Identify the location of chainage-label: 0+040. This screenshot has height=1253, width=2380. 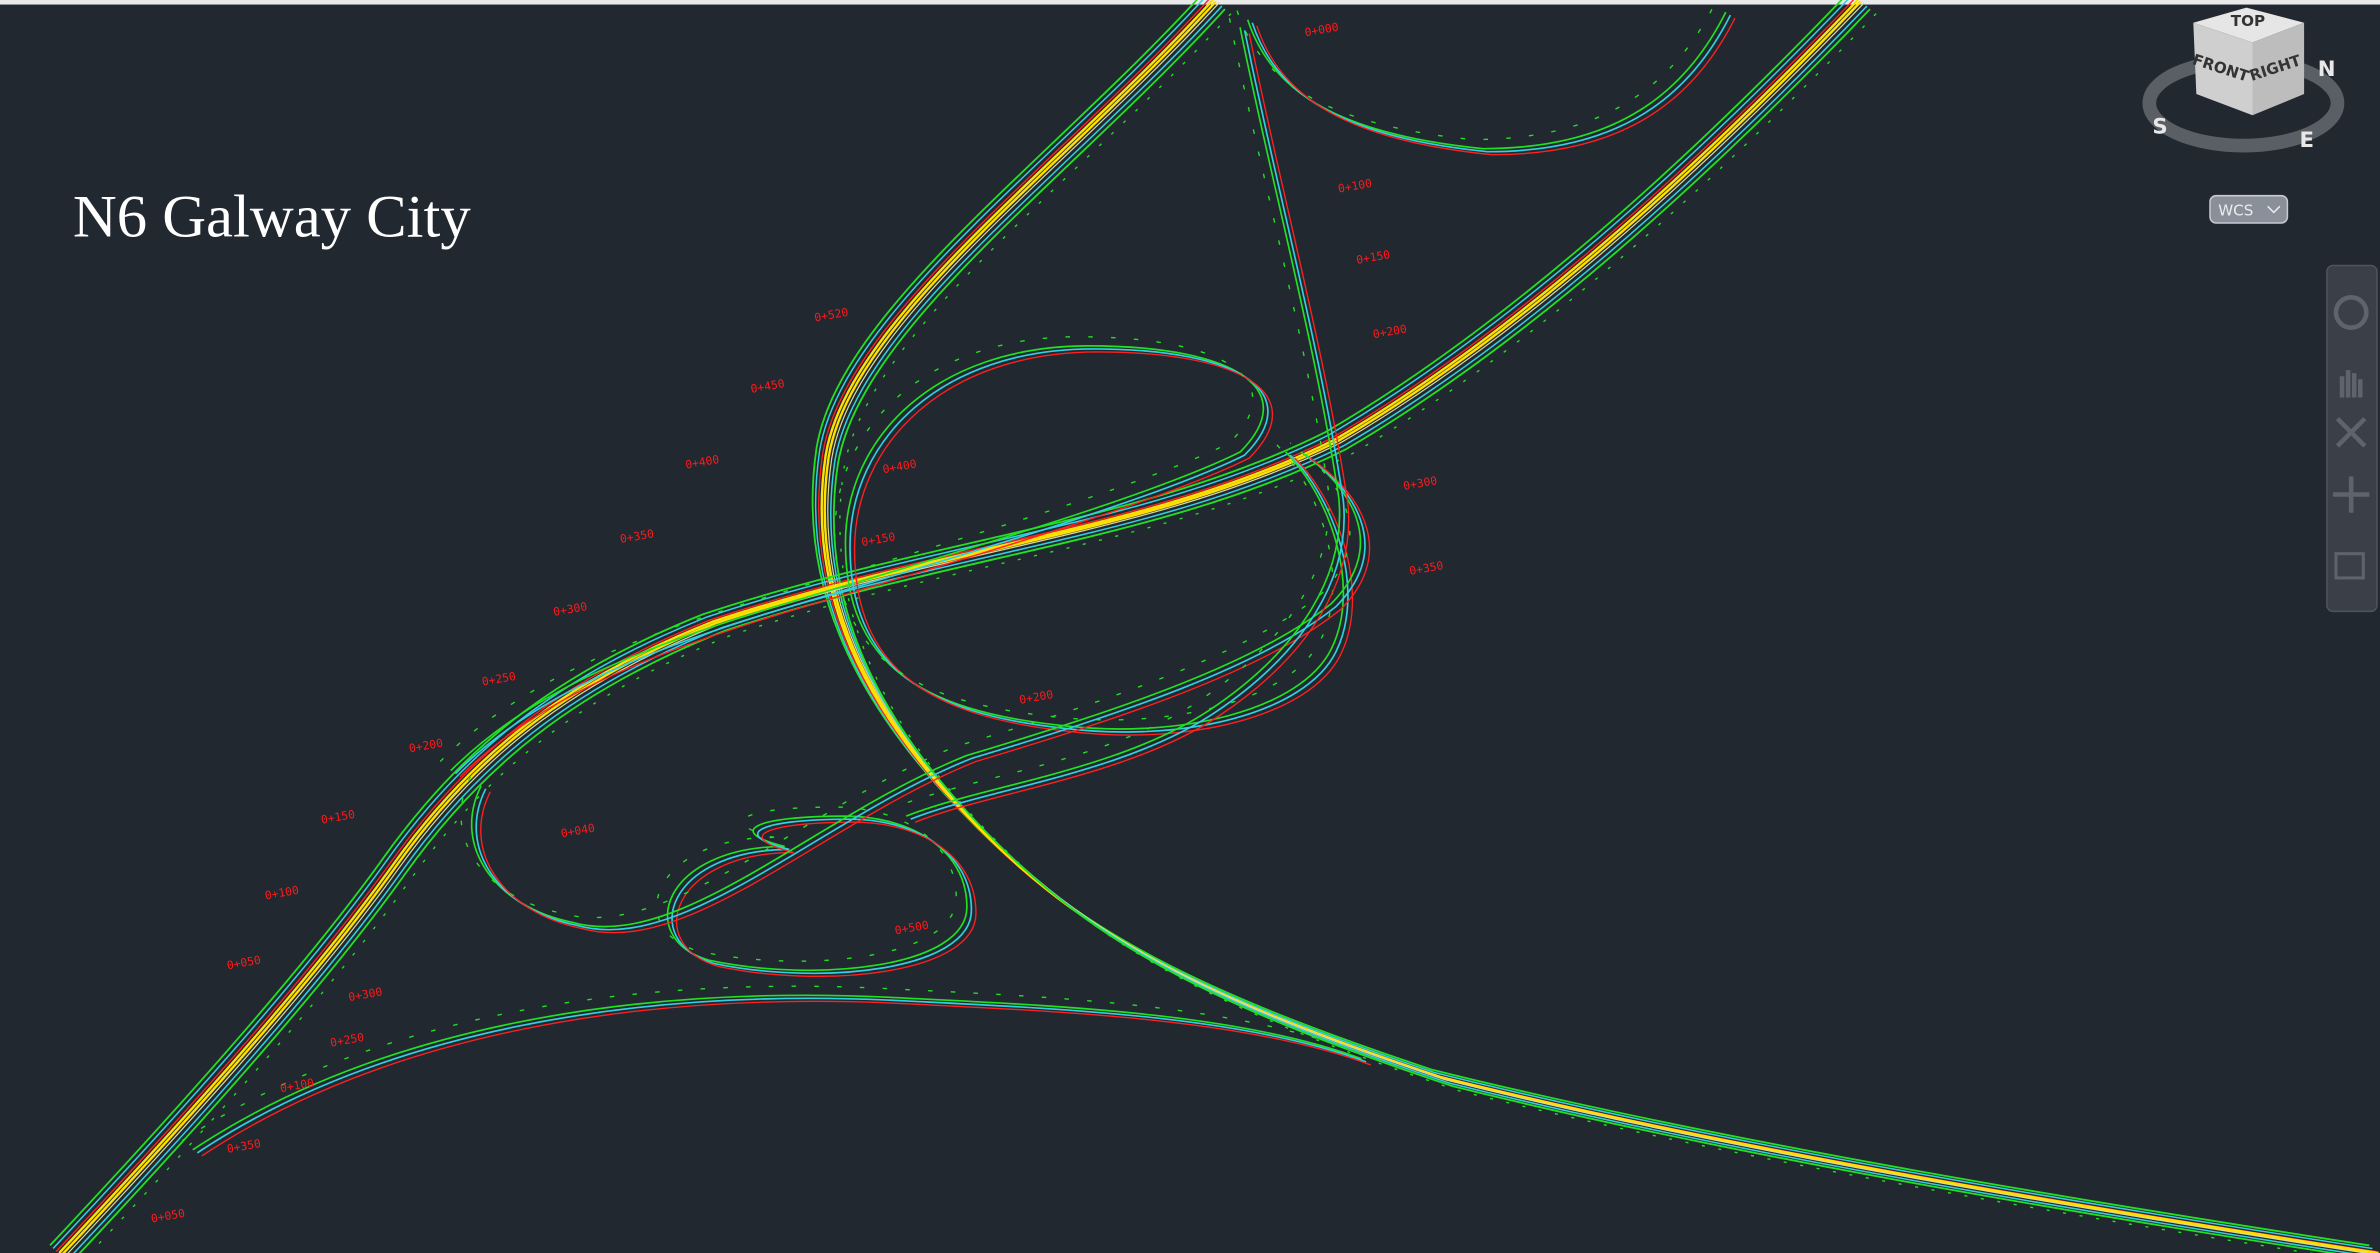
(578, 831).